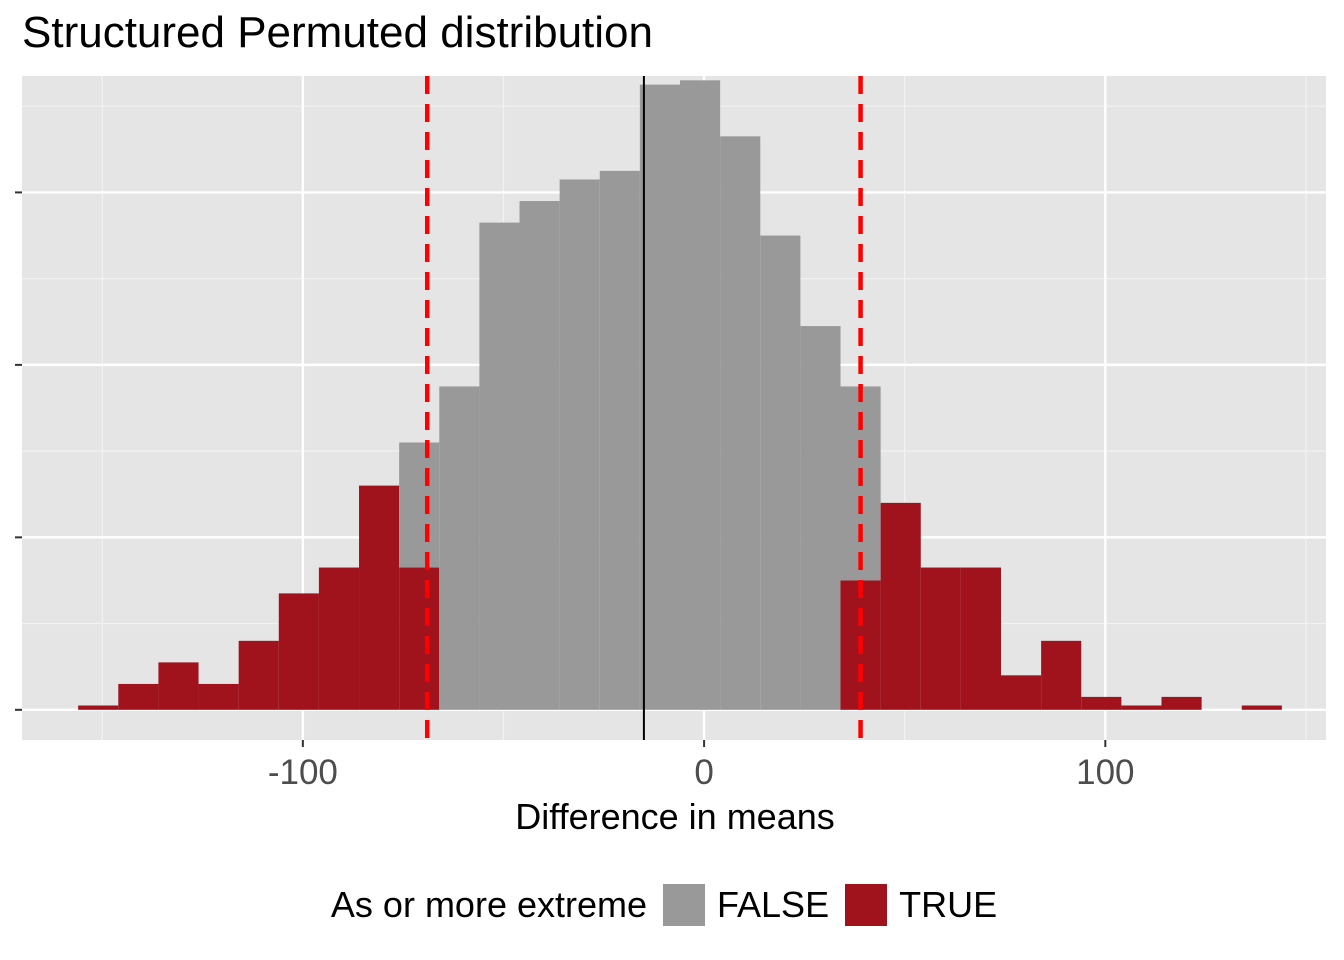 This screenshot has height=960, width=1344. Describe the element at coordinates (303, 772) in the screenshot. I see `x-tick-label: -100` at that location.